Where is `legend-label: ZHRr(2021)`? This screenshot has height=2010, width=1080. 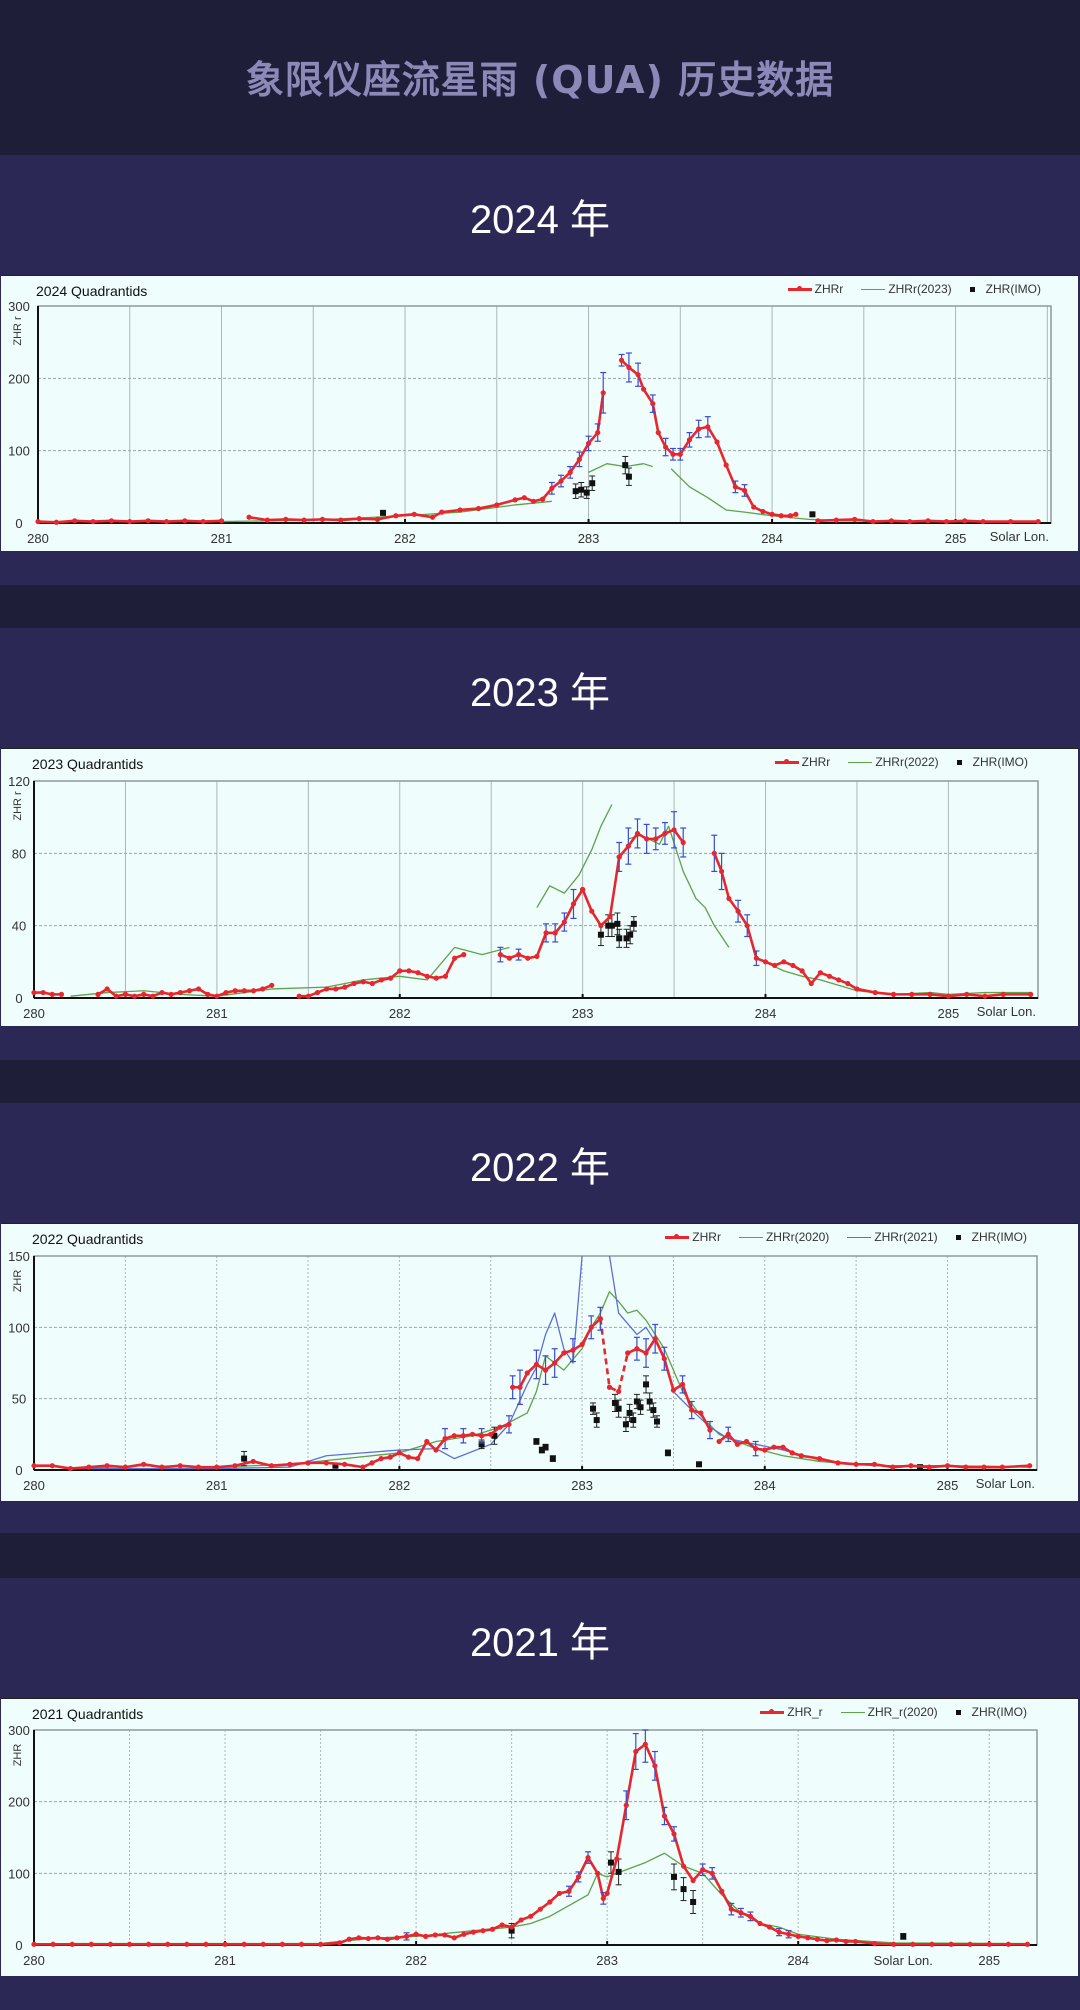
legend-label: ZHRr(2021) is located at coordinates (906, 1237).